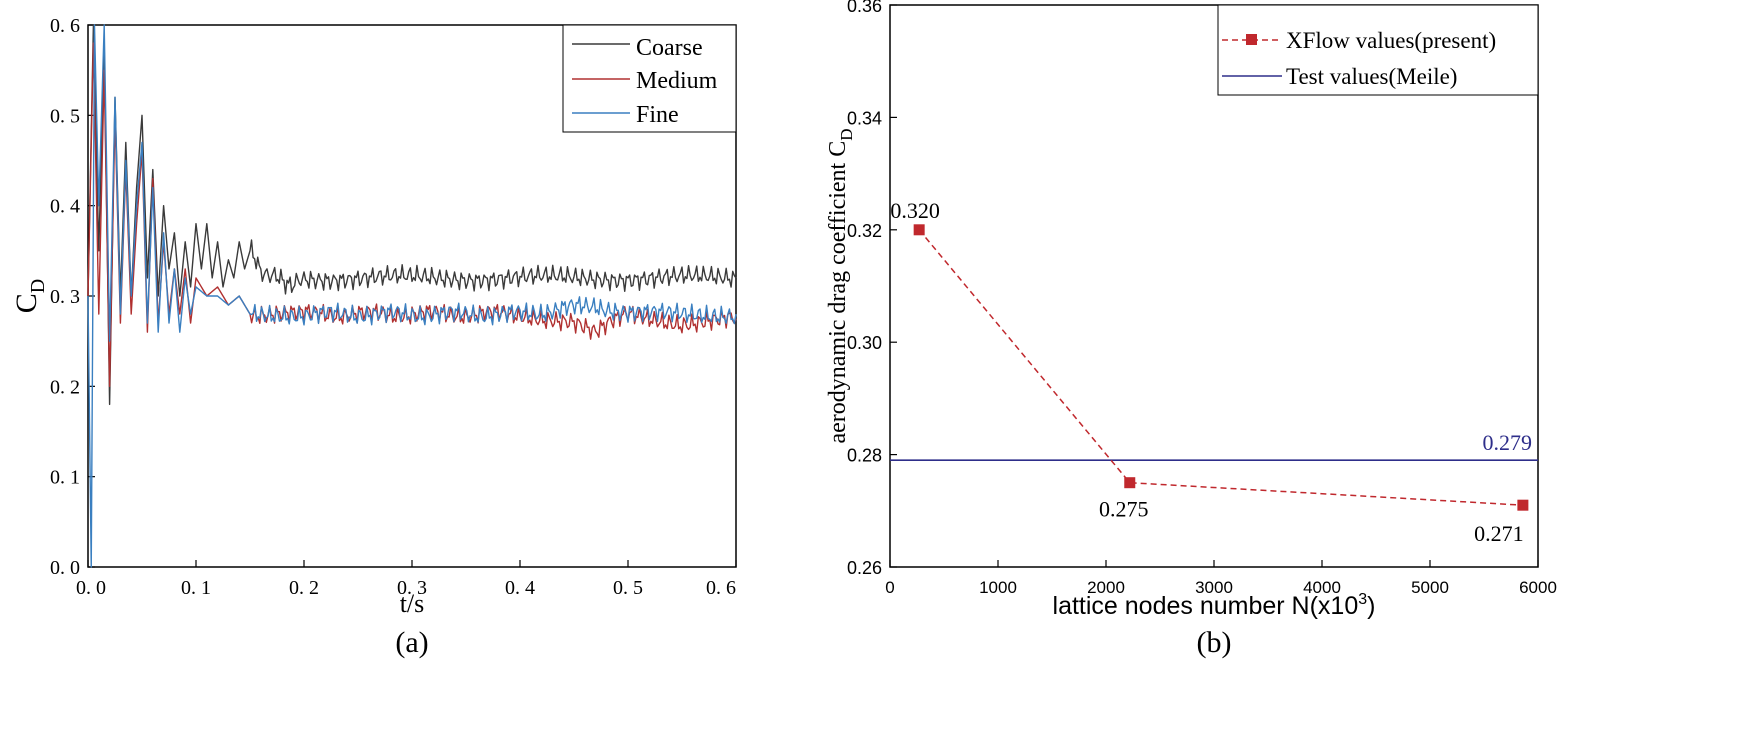 This screenshot has height=750, width=1755. Describe the element at coordinates (411, 642) in the screenshot. I see `panel-a-panel-label: (a)` at that location.